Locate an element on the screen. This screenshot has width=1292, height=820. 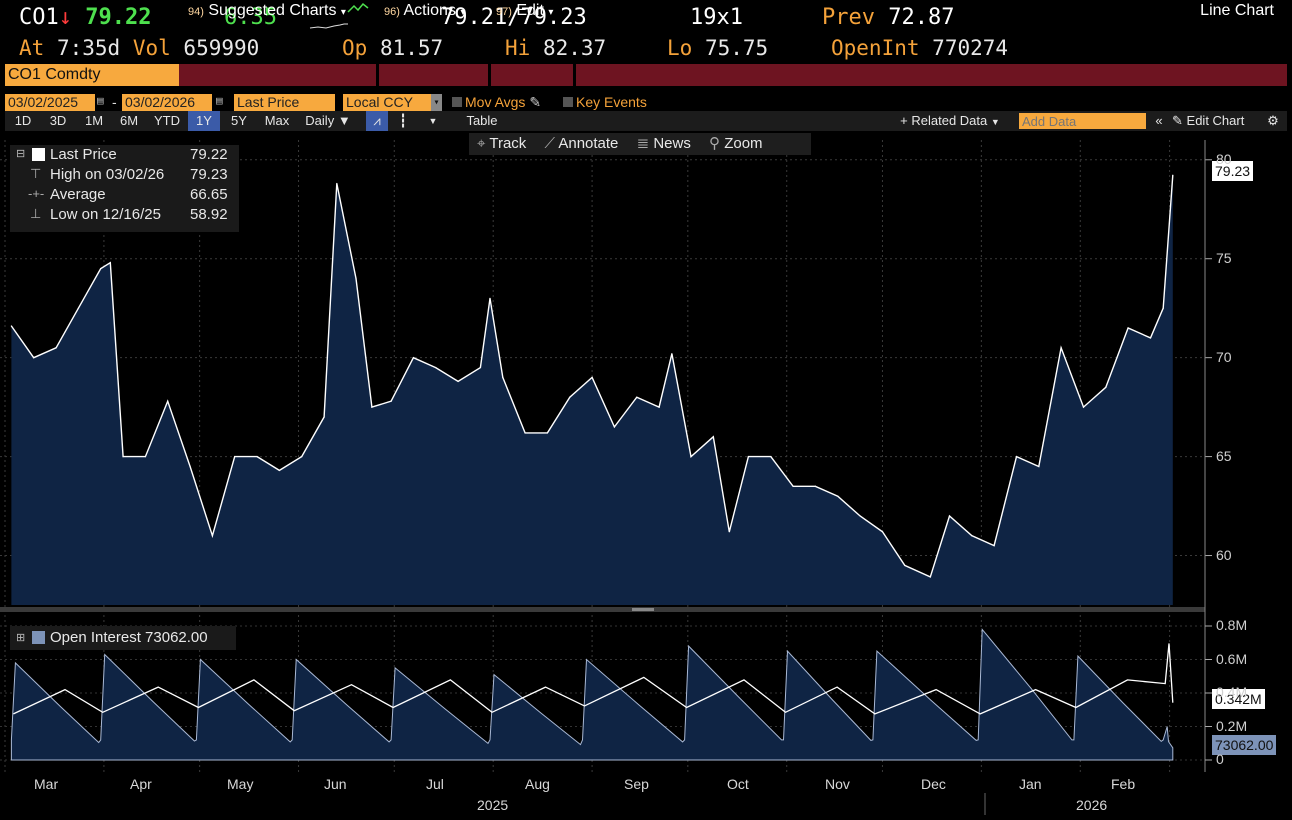
oi-value: 770274 is located at coordinates (970, 48).